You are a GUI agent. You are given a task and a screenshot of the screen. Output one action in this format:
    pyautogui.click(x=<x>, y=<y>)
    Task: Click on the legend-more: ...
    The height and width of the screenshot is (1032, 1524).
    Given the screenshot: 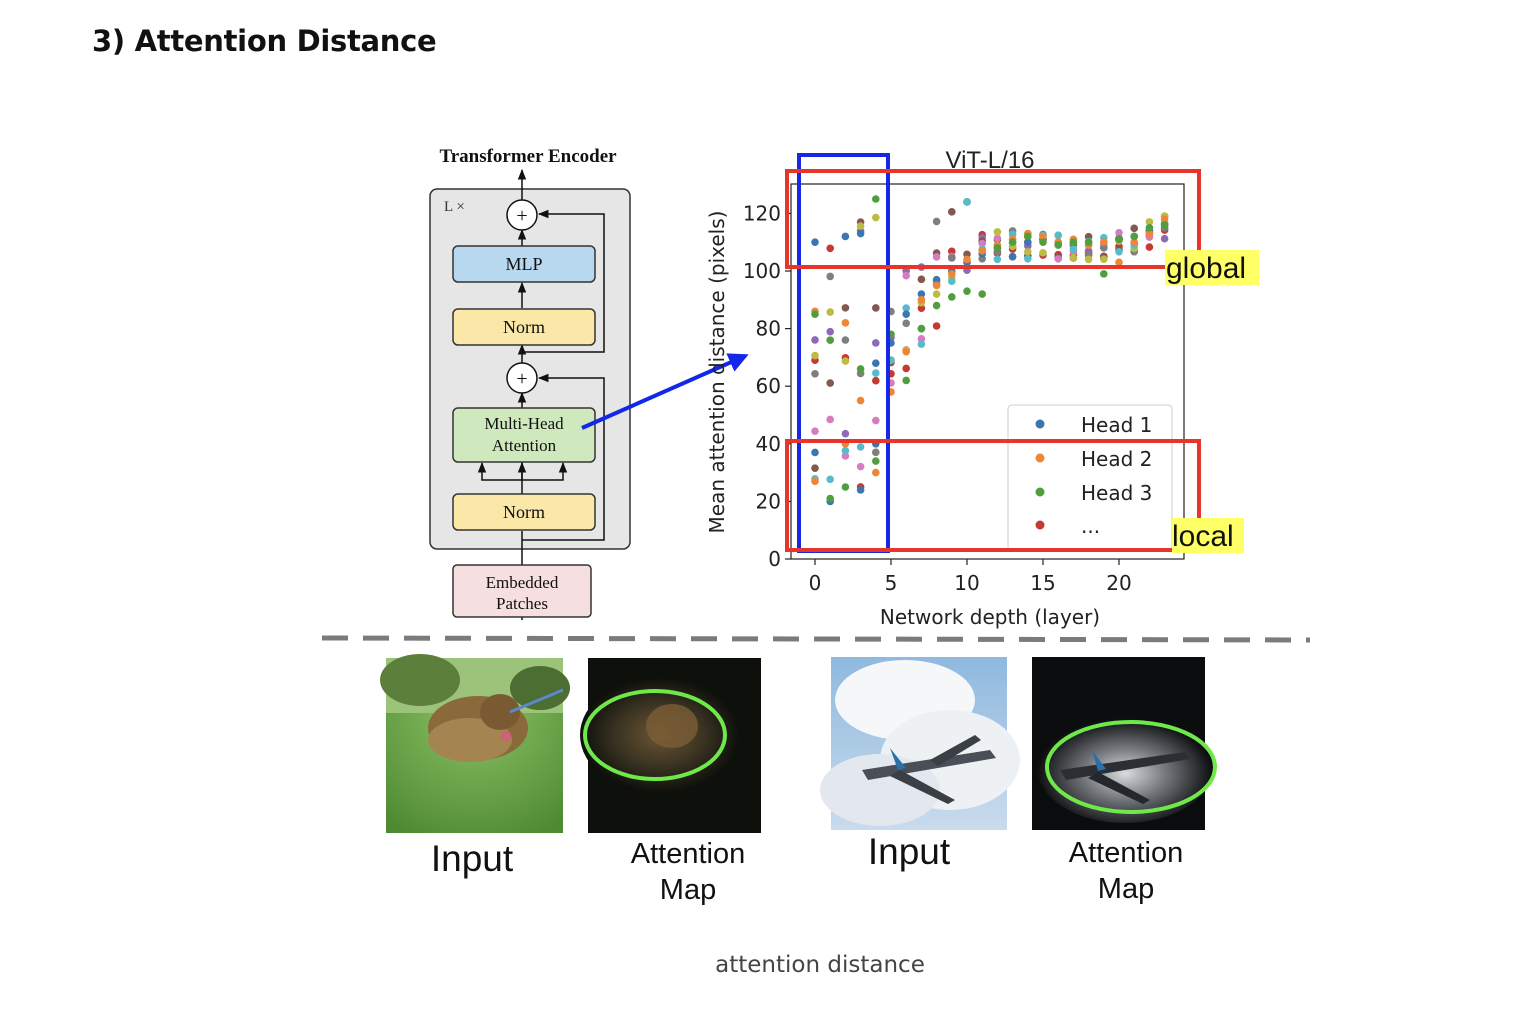 What is the action you would take?
    pyautogui.click(x=1090, y=526)
    